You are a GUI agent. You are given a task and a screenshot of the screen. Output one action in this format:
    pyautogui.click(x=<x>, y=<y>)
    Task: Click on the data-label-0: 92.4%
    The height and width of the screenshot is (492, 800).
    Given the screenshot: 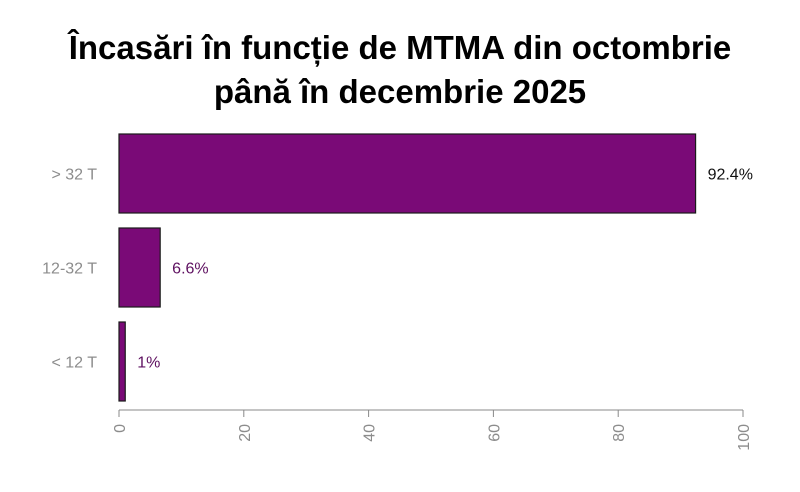 What is the action you would take?
    pyautogui.click(x=730, y=175)
    